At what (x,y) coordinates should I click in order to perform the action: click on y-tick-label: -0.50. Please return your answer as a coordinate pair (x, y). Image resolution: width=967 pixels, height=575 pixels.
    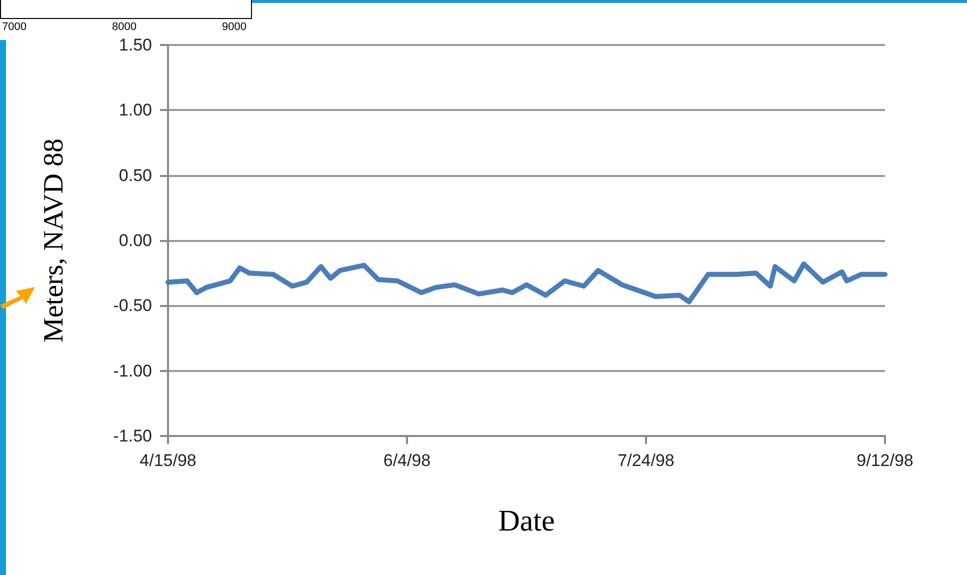
    Looking at the image, I should click on (132, 306).